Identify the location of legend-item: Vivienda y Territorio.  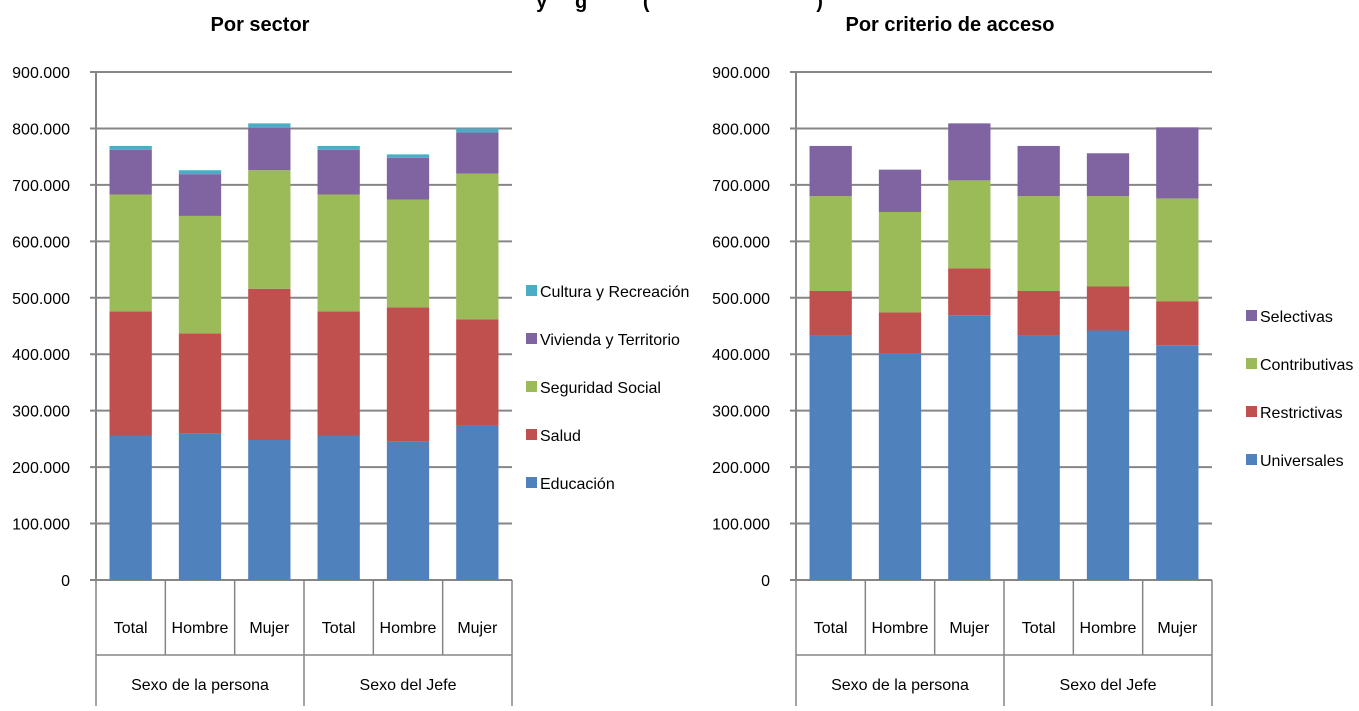
(603, 340).